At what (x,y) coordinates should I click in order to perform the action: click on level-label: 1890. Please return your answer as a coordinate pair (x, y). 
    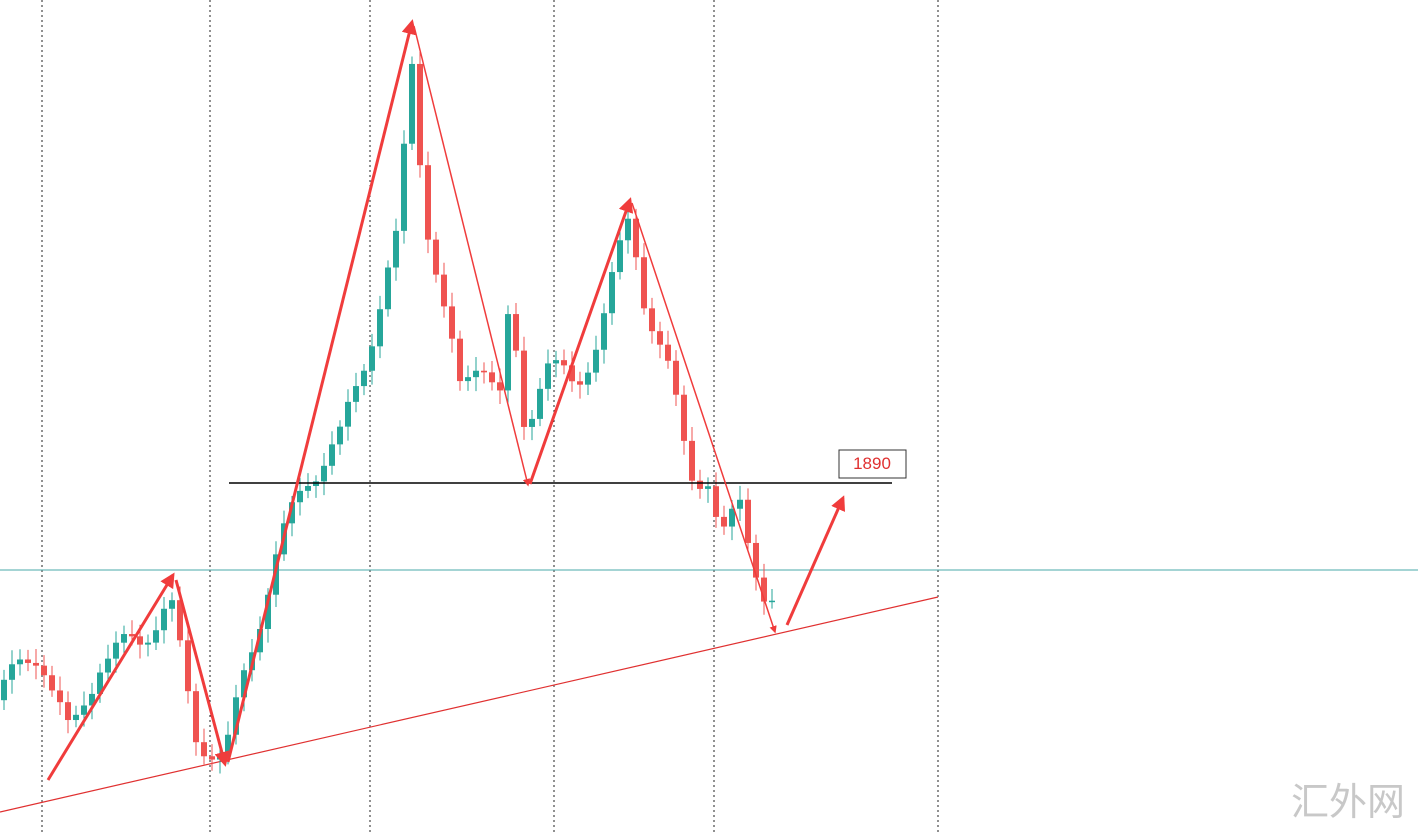
    Looking at the image, I should click on (872, 463).